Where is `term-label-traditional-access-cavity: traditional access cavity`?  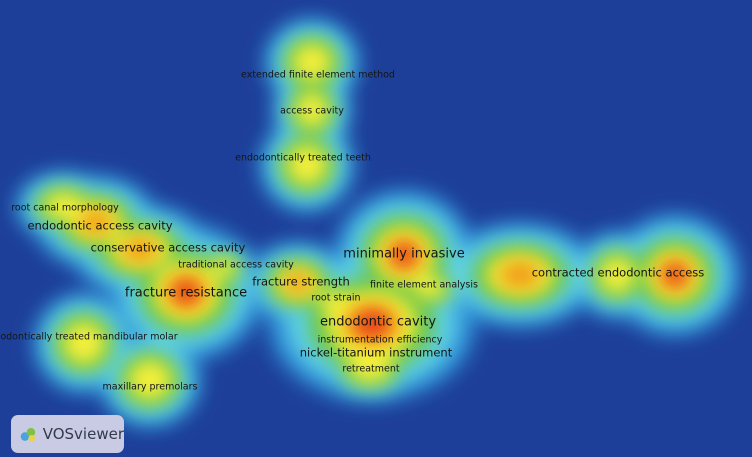 term-label-traditional-access-cavity: traditional access cavity is located at coordinates (236, 265).